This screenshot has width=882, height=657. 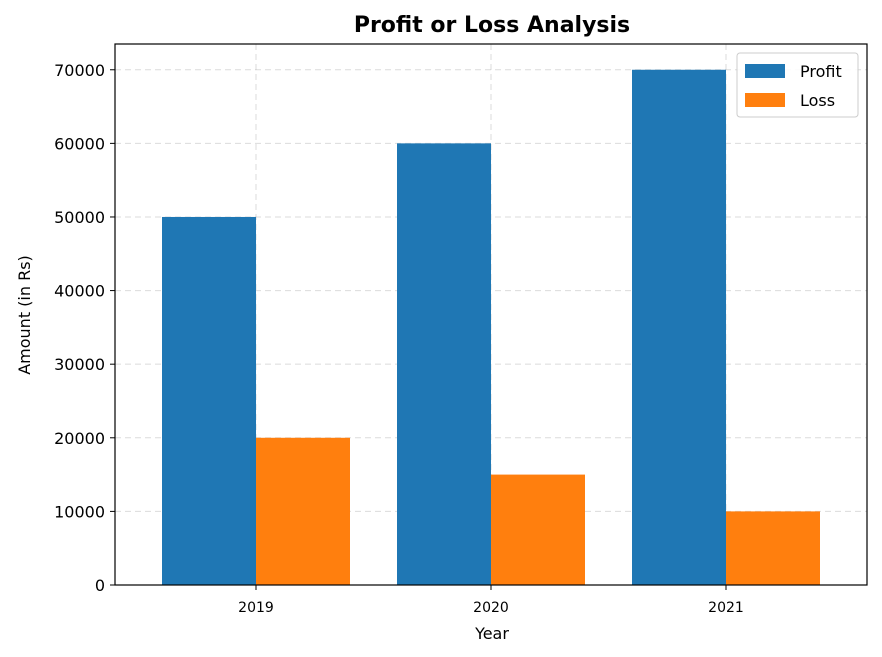 What do you see at coordinates (79, 70) in the screenshot?
I see `y-tick-label: 70000` at bounding box center [79, 70].